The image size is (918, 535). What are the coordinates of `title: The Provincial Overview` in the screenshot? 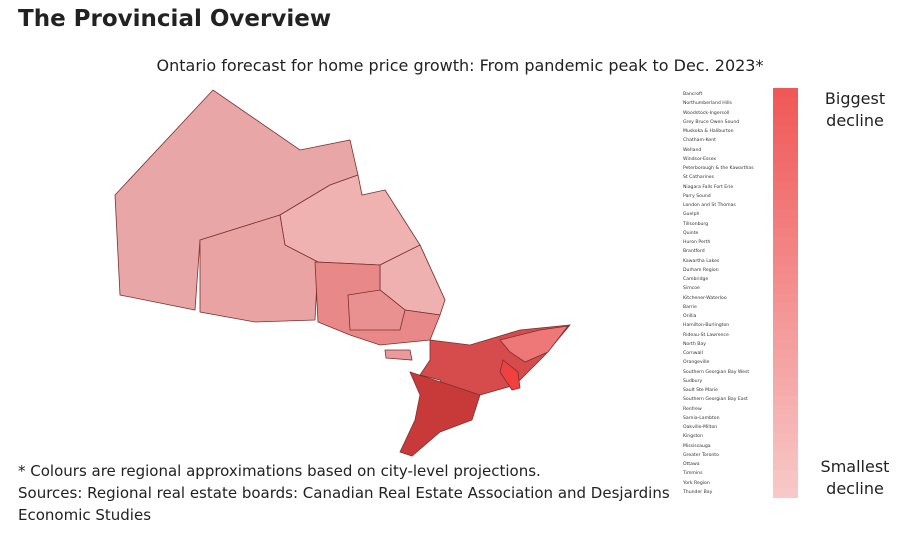 It's located at (175, 19).